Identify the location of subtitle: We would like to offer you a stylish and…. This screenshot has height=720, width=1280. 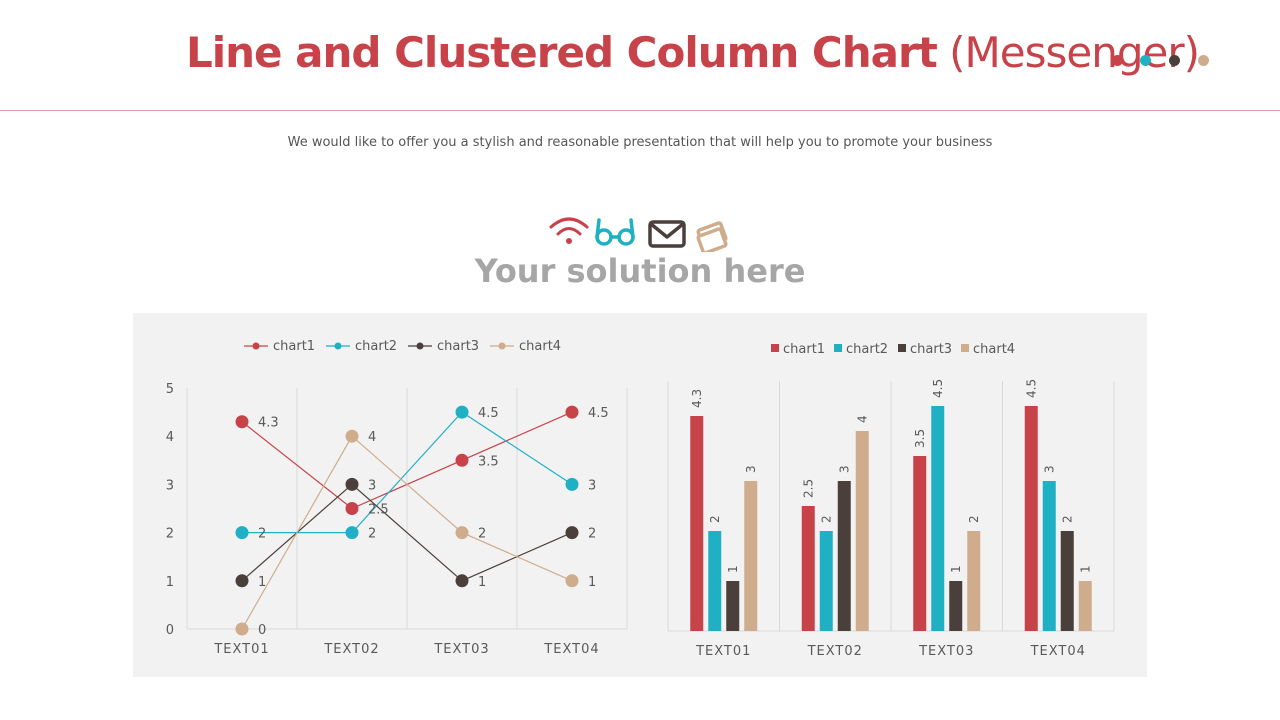
(640, 142).